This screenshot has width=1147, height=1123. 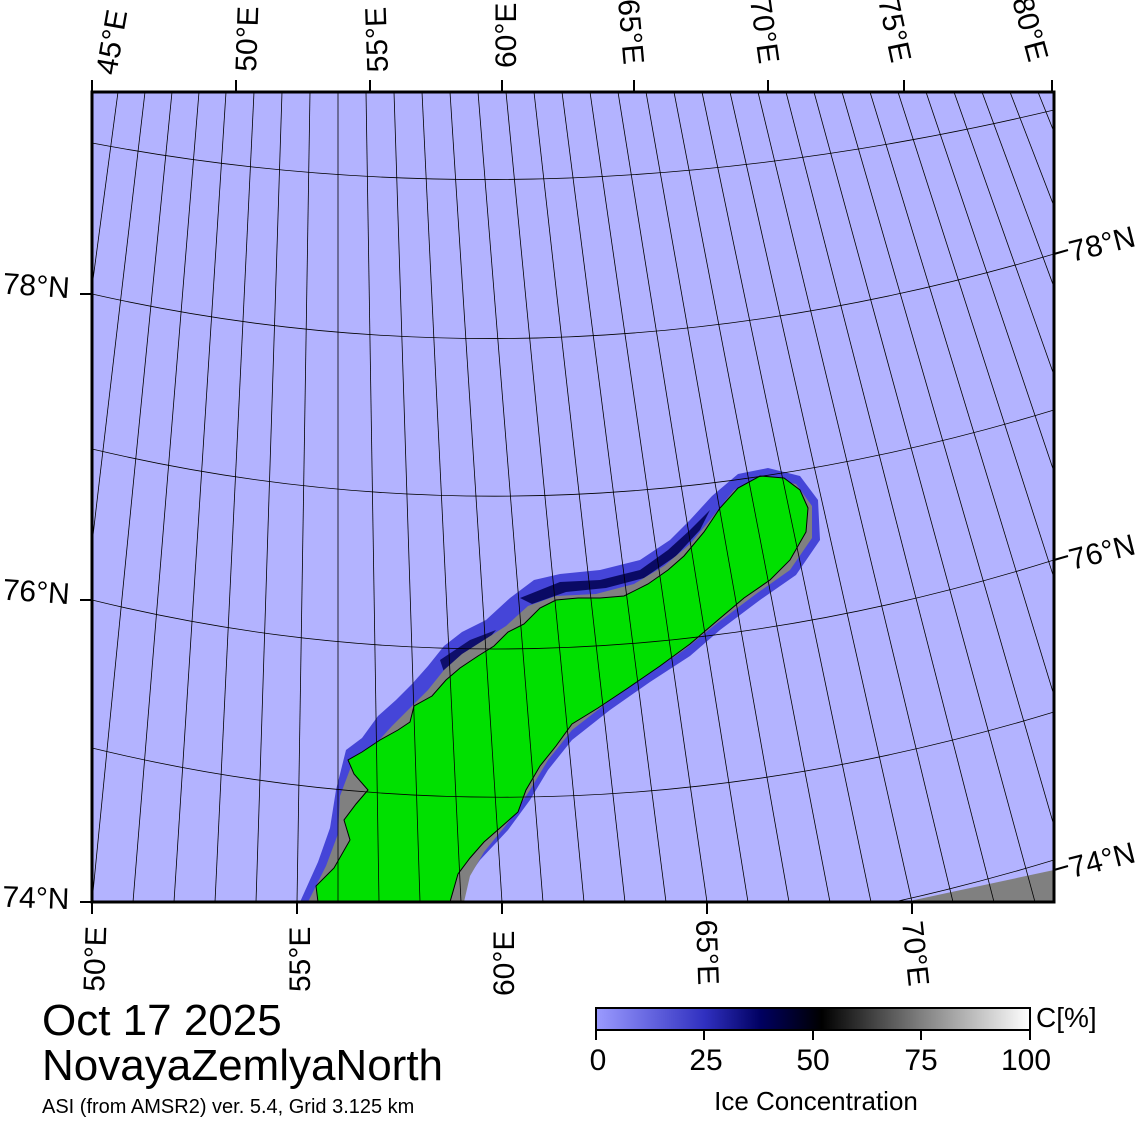 I want to click on region-title: NovayaZemlyaNorth, so click(x=243, y=1065).